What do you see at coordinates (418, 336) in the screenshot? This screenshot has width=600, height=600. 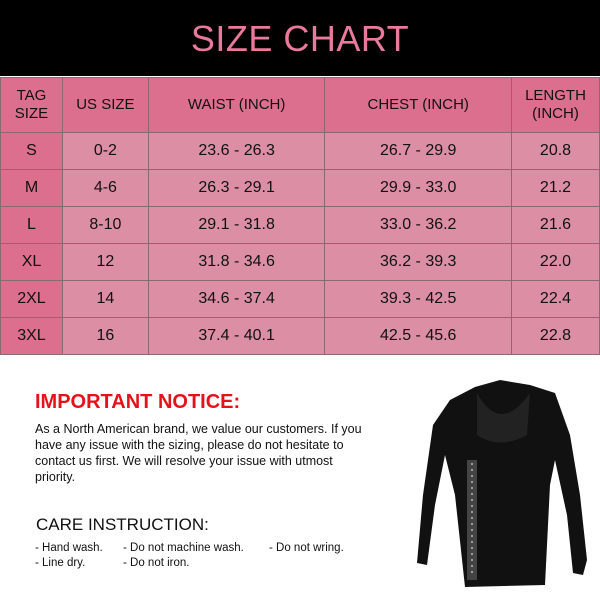 I see `table-cell: 42.5 - 45.6` at bounding box center [418, 336].